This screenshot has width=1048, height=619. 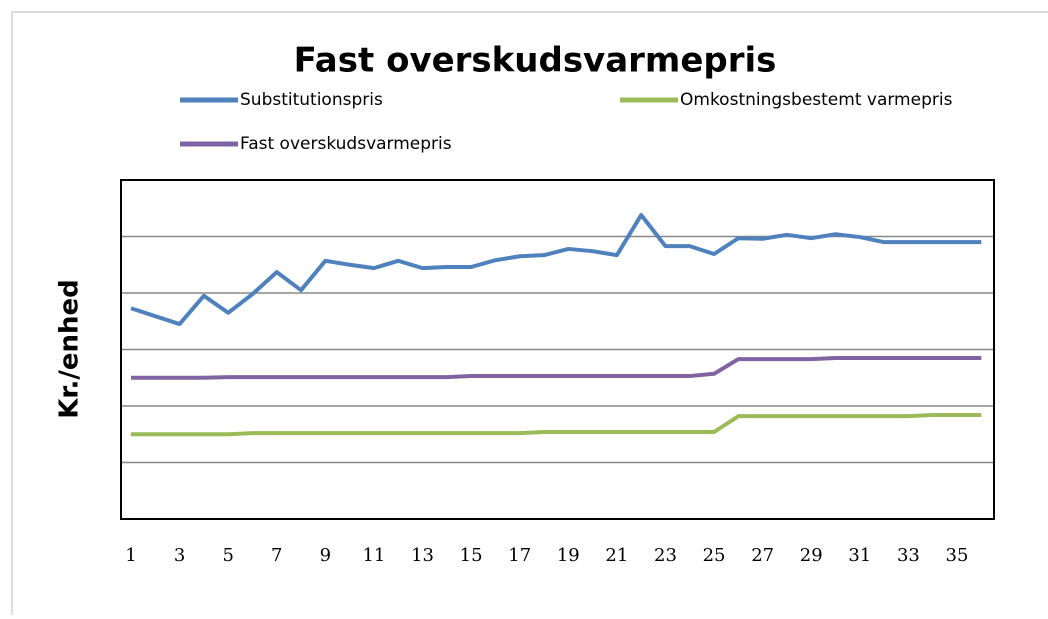 I want to click on x-tick-label: 13, so click(x=422, y=555).